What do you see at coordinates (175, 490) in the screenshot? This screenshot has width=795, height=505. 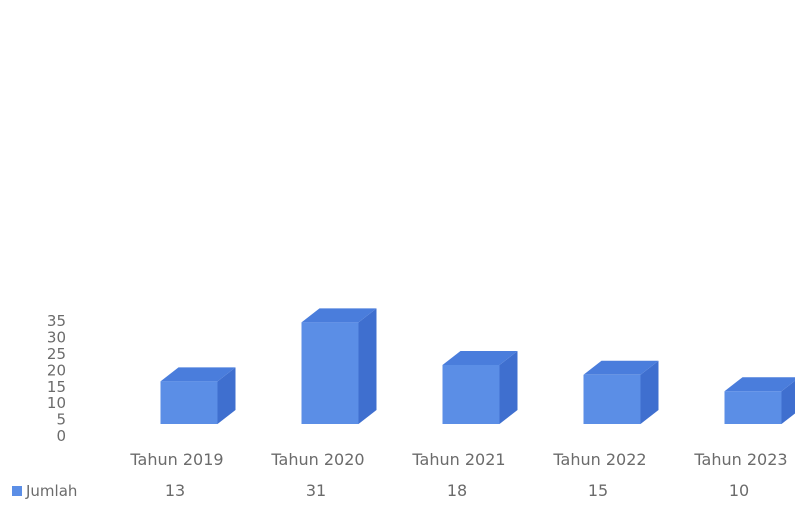 I see `data-label: 13` at bounding box center [175, 490].